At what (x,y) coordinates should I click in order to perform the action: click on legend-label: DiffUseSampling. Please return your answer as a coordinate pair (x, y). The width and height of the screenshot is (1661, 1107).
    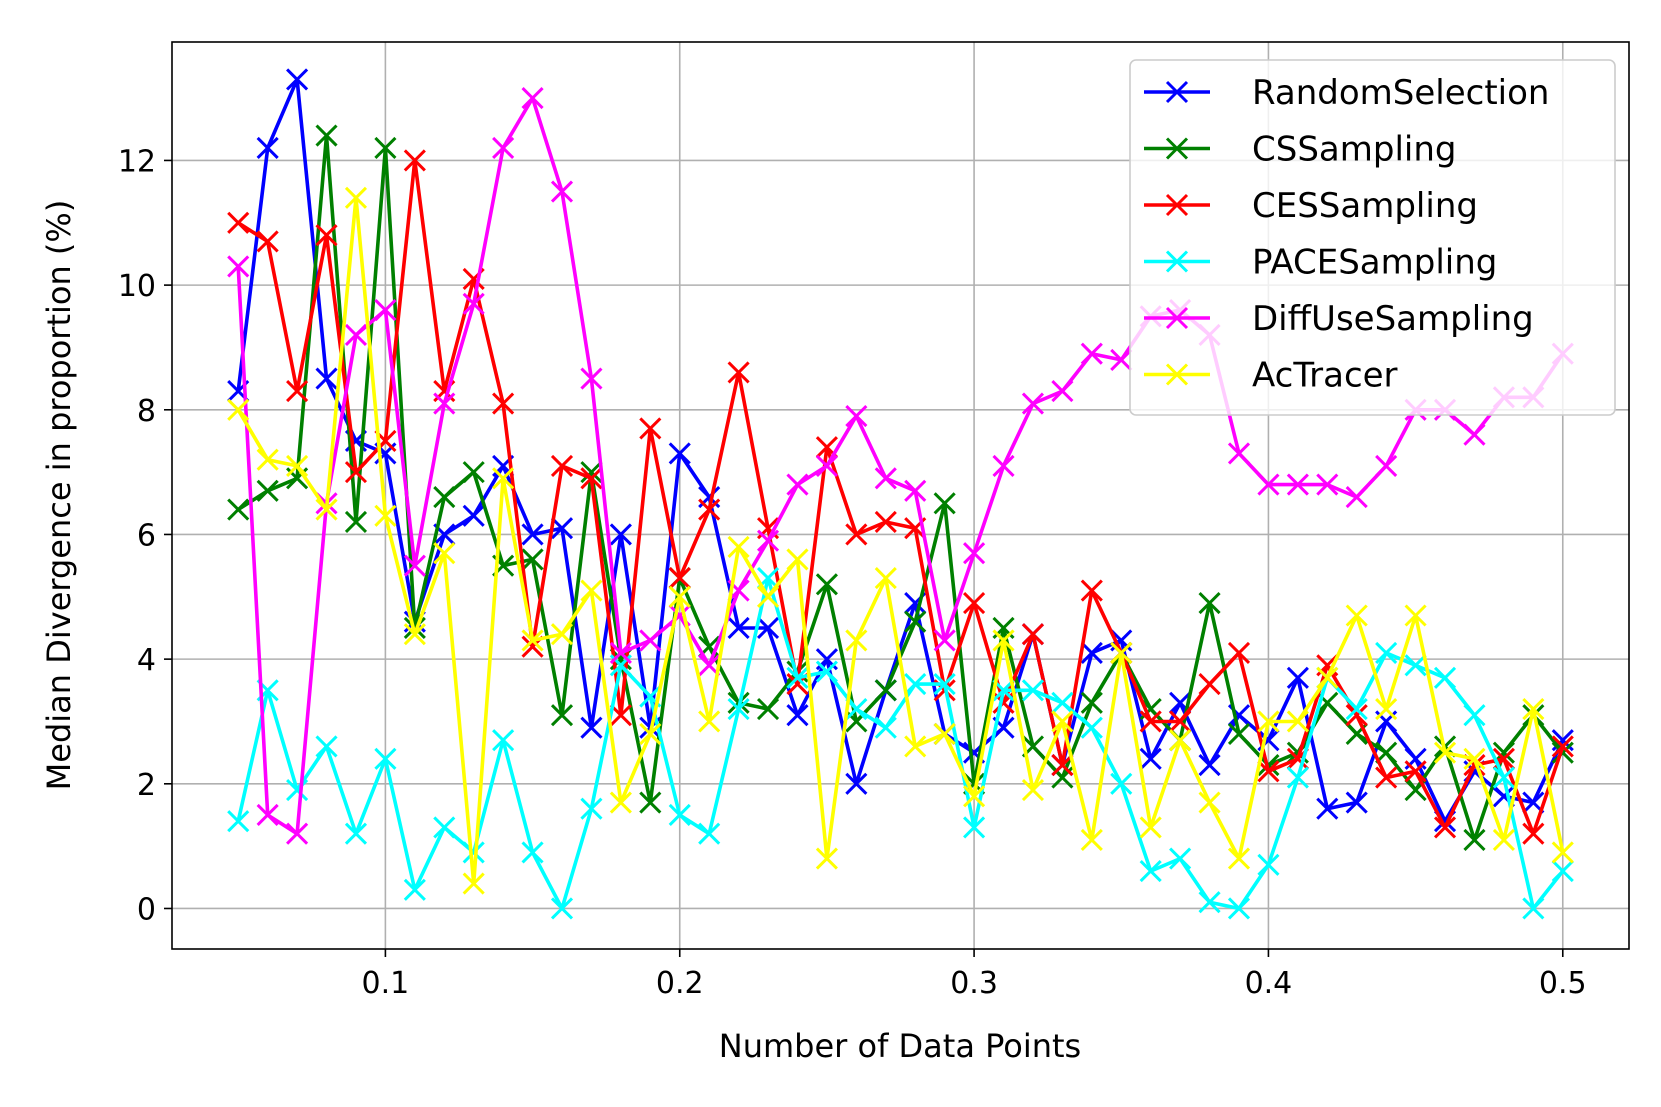
    Looking at the image, I should click on (1393, 319).